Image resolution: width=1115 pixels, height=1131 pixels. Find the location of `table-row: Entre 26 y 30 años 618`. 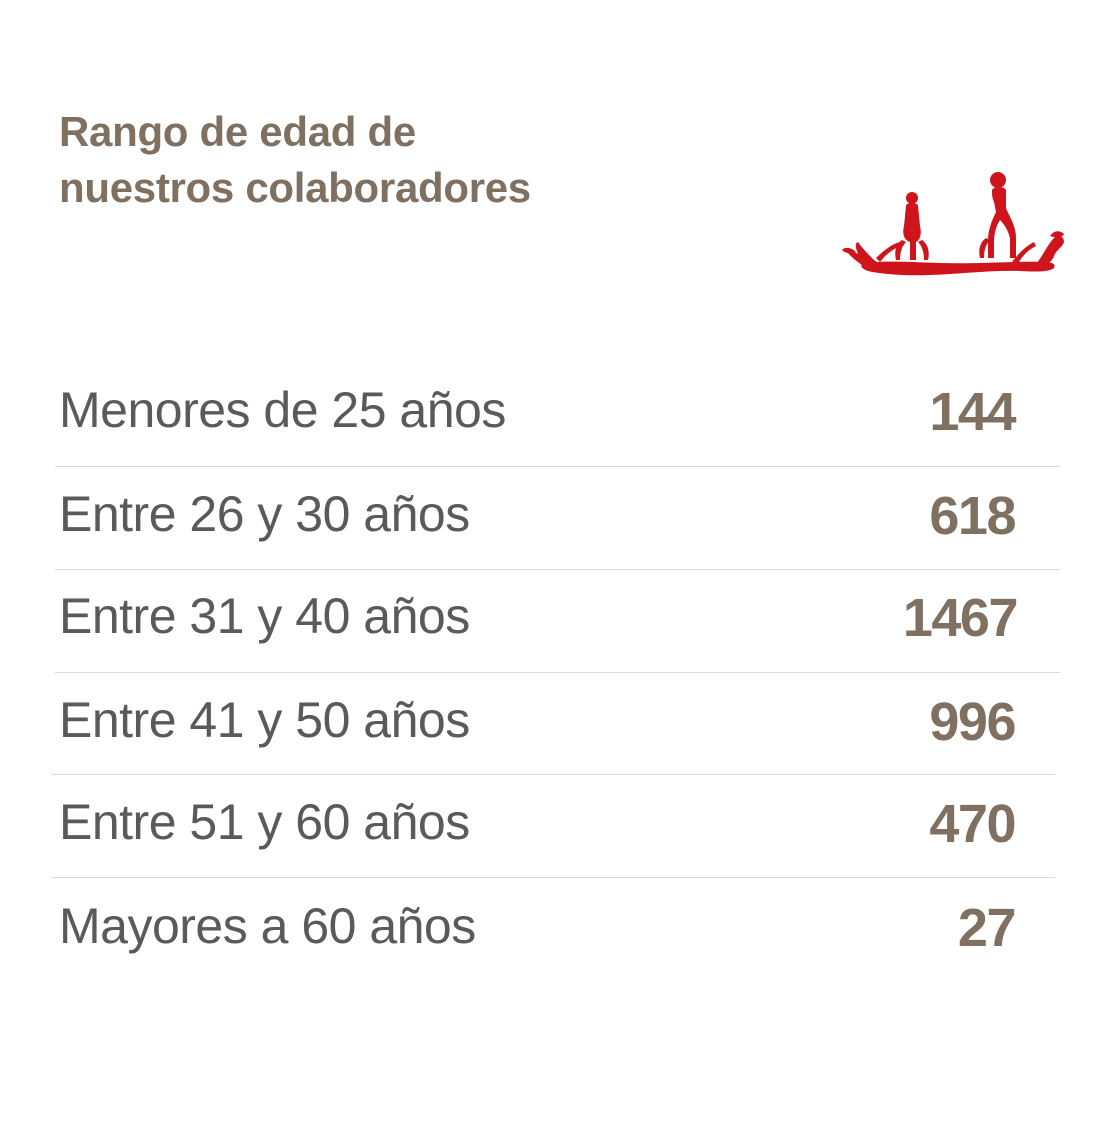

table-row: Entre 26 y 30 años 618 is located at coordinates (557, 514).